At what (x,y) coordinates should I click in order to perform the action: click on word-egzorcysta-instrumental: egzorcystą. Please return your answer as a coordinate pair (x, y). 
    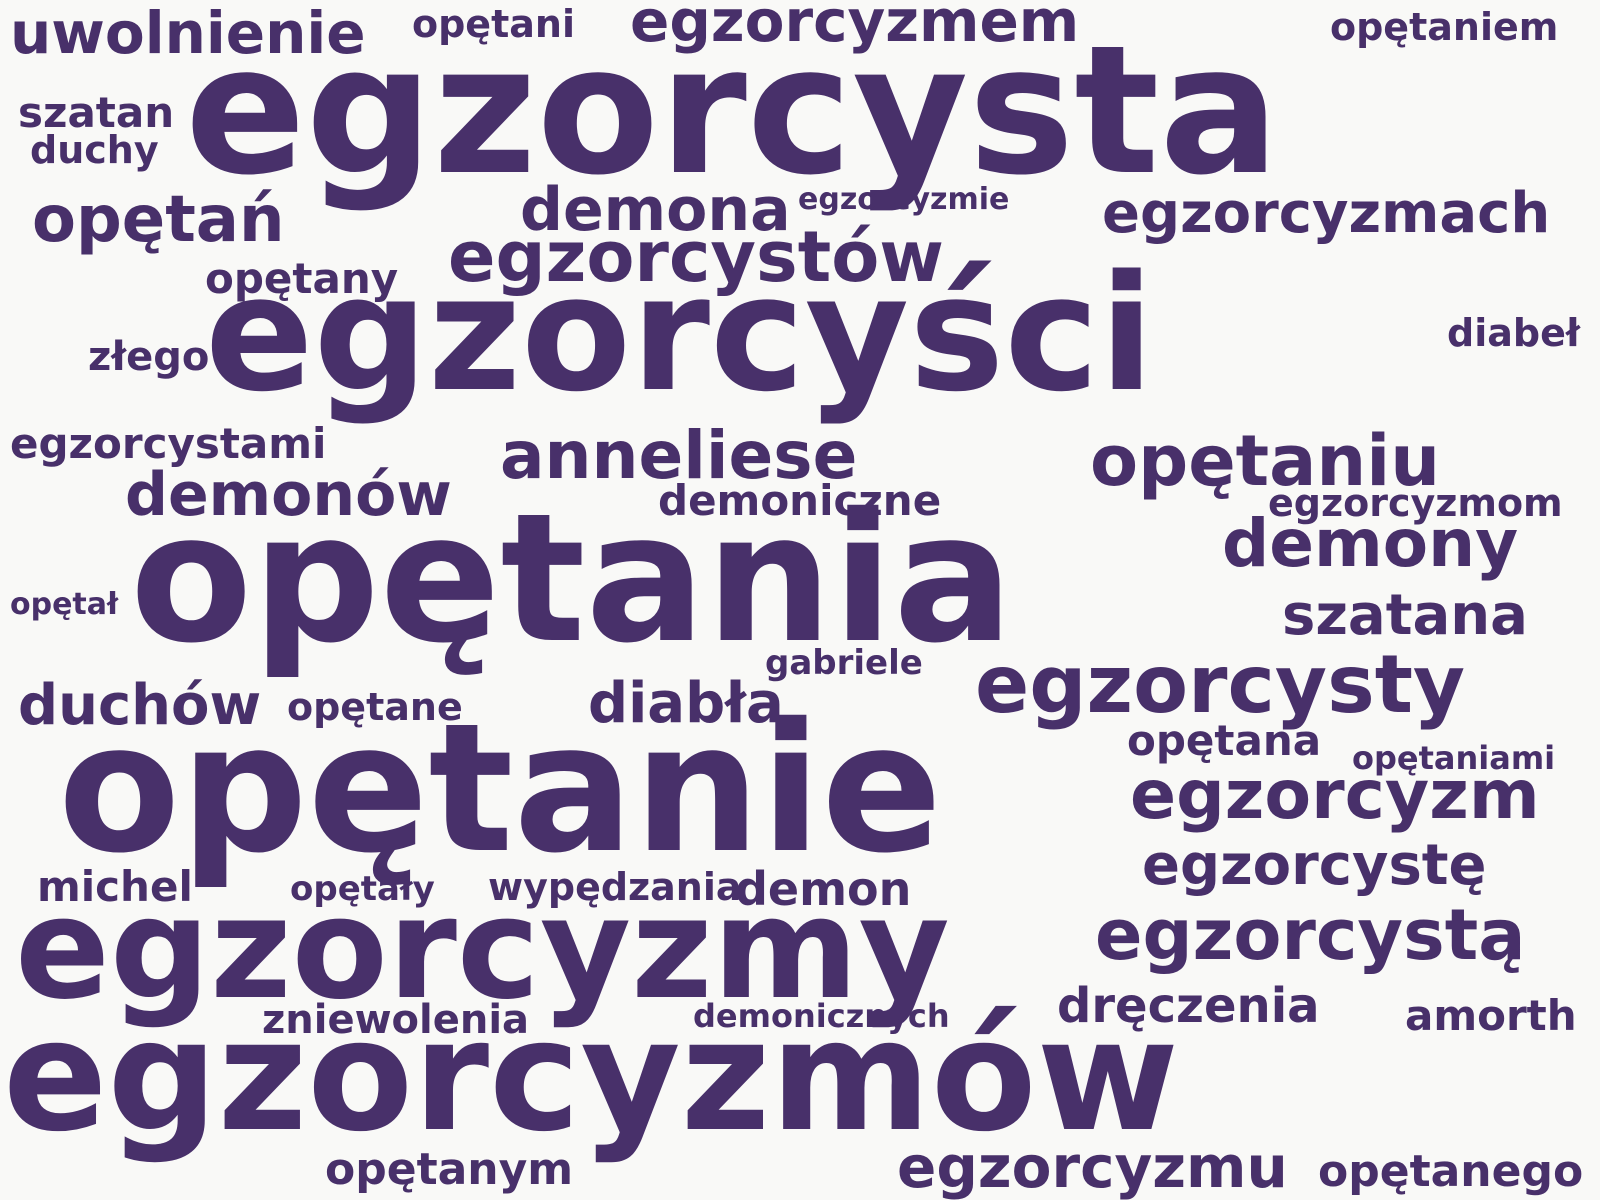
    Looking at the image, I should click on (1310, 935).